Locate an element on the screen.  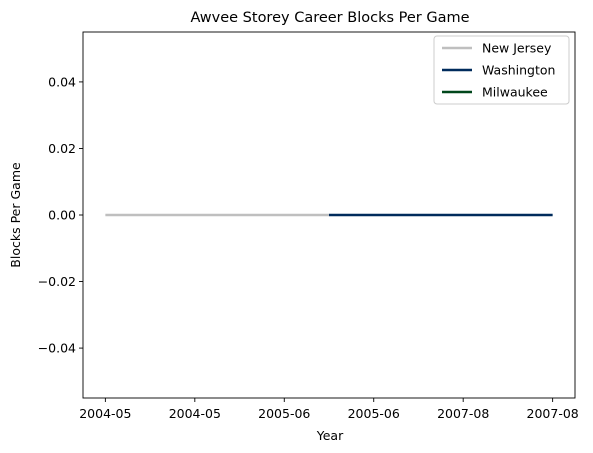
x-axis-label: Year is located at coordinates (330, 435).